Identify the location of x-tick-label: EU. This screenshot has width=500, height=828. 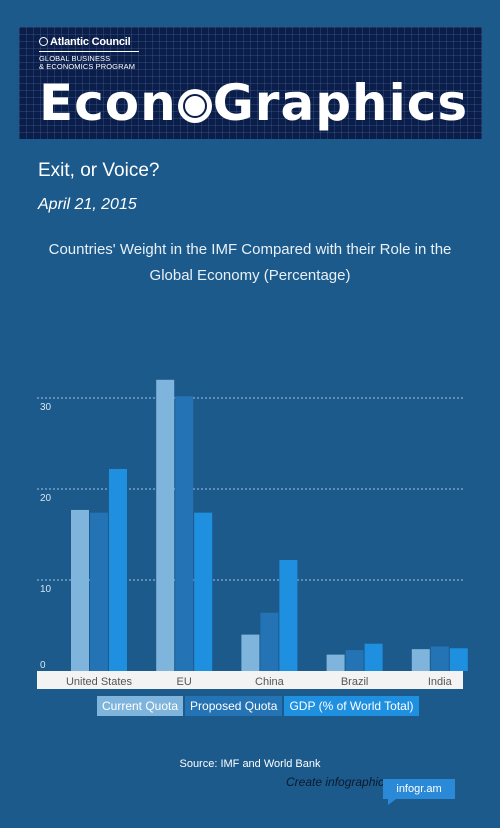
(184, 682).